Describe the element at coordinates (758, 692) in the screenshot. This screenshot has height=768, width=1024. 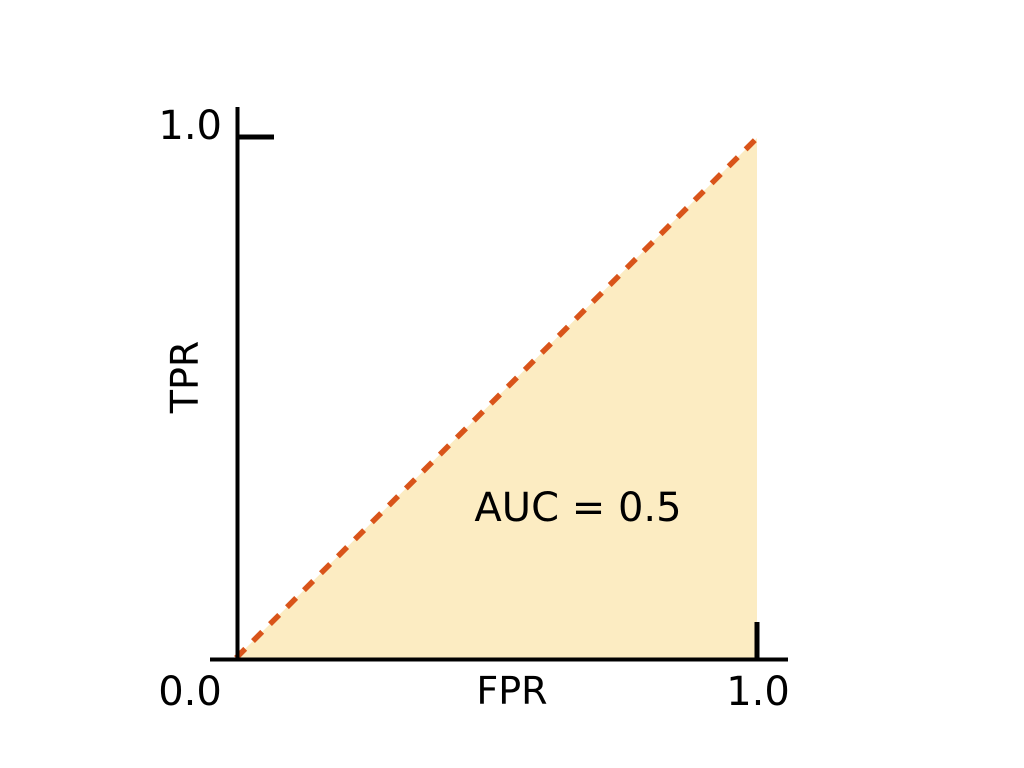
I see `x-axis-tick-label-1-0: 1.0` at that location.